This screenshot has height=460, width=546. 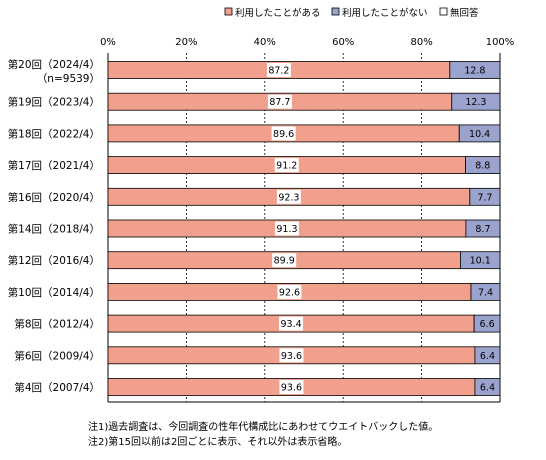 I want to click on legend-label-3: 無回答, so click(x=464, y=13).